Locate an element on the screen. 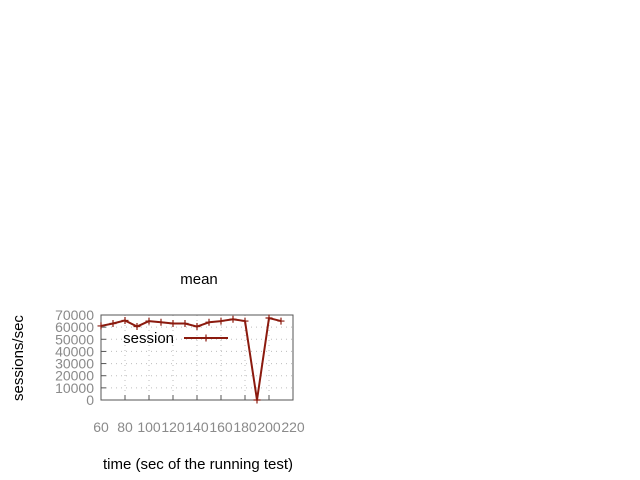 This screenshot has height=480, width=640. legend-label-session: session is located at coordinates (148, 338).